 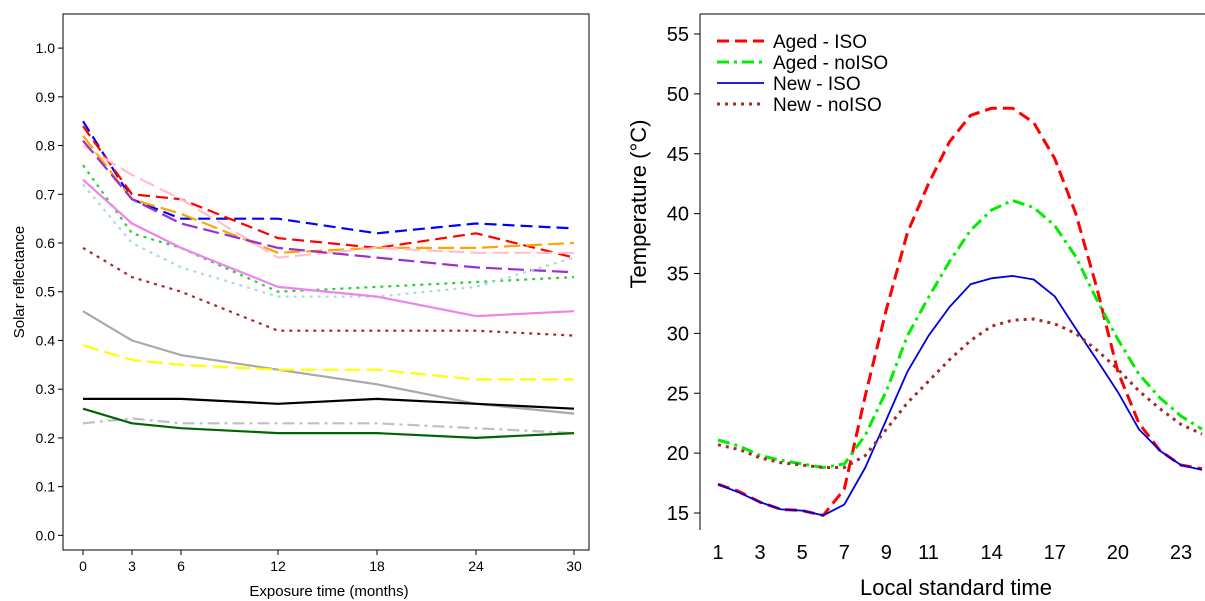 I want to click on right-y-tick-label: 30, so click(x=678, y=334).